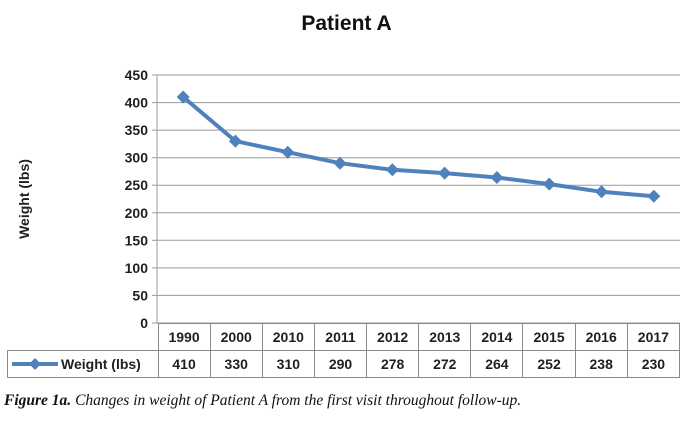 This screenshot has width=693, height=430. Describe the element at coordinates (653, 337) in the screenshot. I see `year-header-cell: 2017` at that location.